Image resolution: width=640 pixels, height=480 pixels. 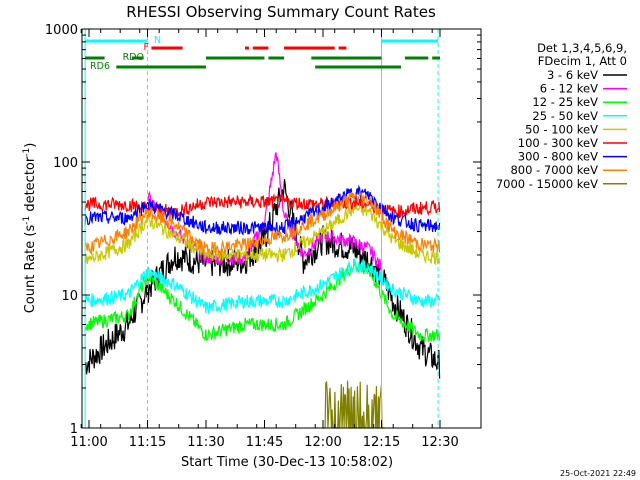 What do you see at coordinates (565, 116) in the screenshot?
I see `legend-label-3: 25 - 50 keV` at bounding box center [565, 116].